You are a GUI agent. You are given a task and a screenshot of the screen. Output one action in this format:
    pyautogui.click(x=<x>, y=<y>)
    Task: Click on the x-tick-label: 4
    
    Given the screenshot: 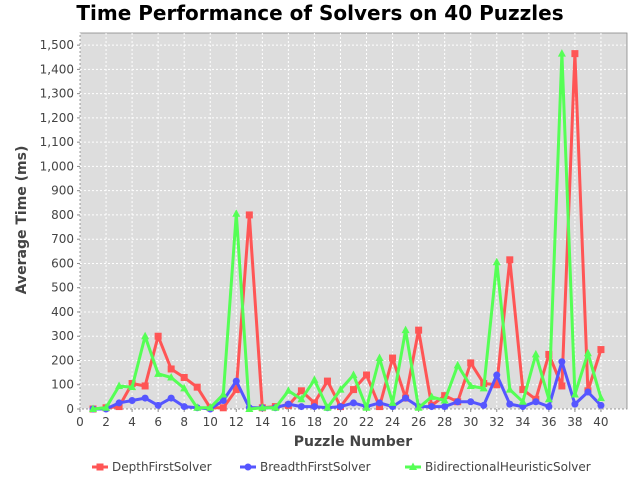 What is the action you would take?
    pyautogui.click(x=132, y=422)
    